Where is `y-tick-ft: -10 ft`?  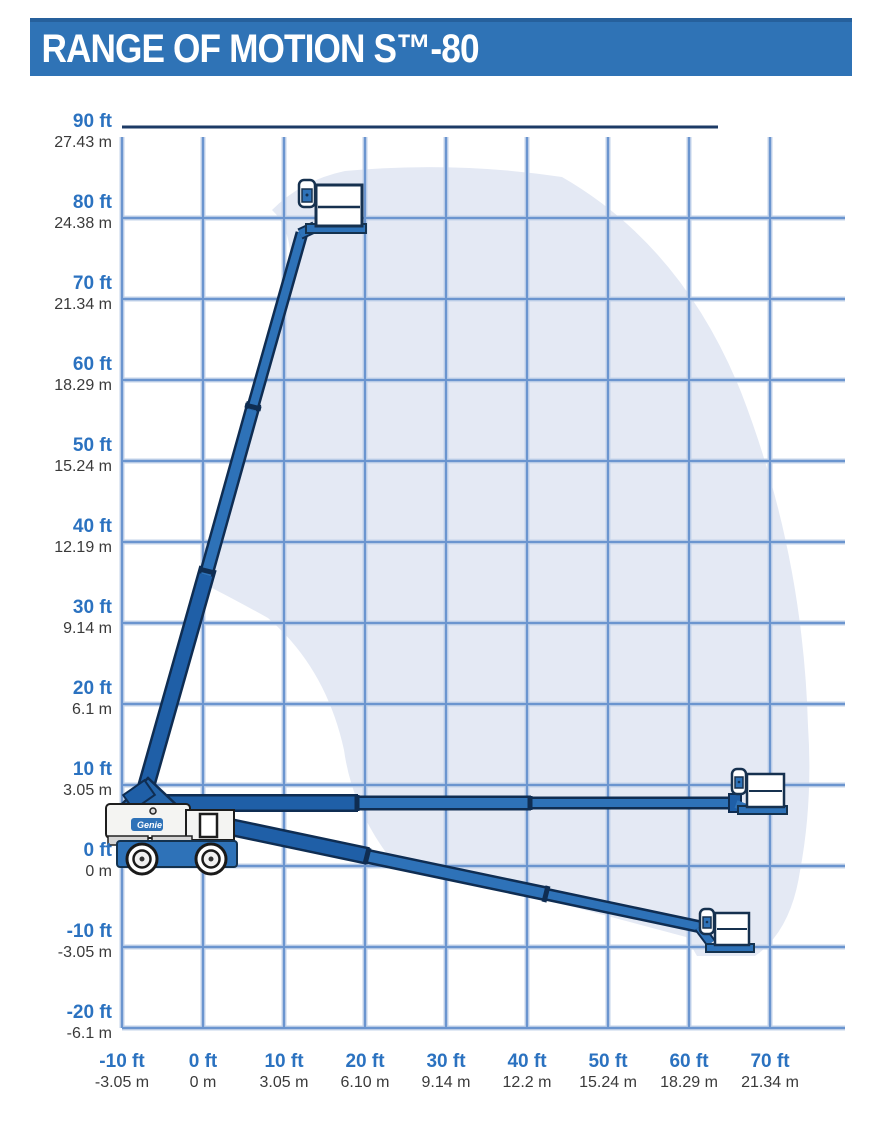 y-tick-ft: -10 ft is located at coordinates (89, 931).